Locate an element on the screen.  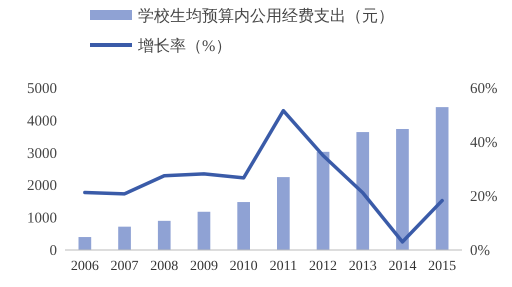
x-tick-label: 2008 is located at coordinates (164, 266).